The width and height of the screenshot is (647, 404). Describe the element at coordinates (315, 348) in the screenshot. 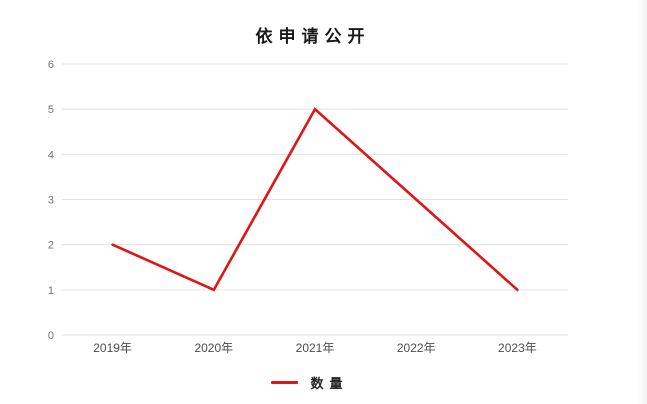

I see `x-axis-tick-label: 2021年` at that location.